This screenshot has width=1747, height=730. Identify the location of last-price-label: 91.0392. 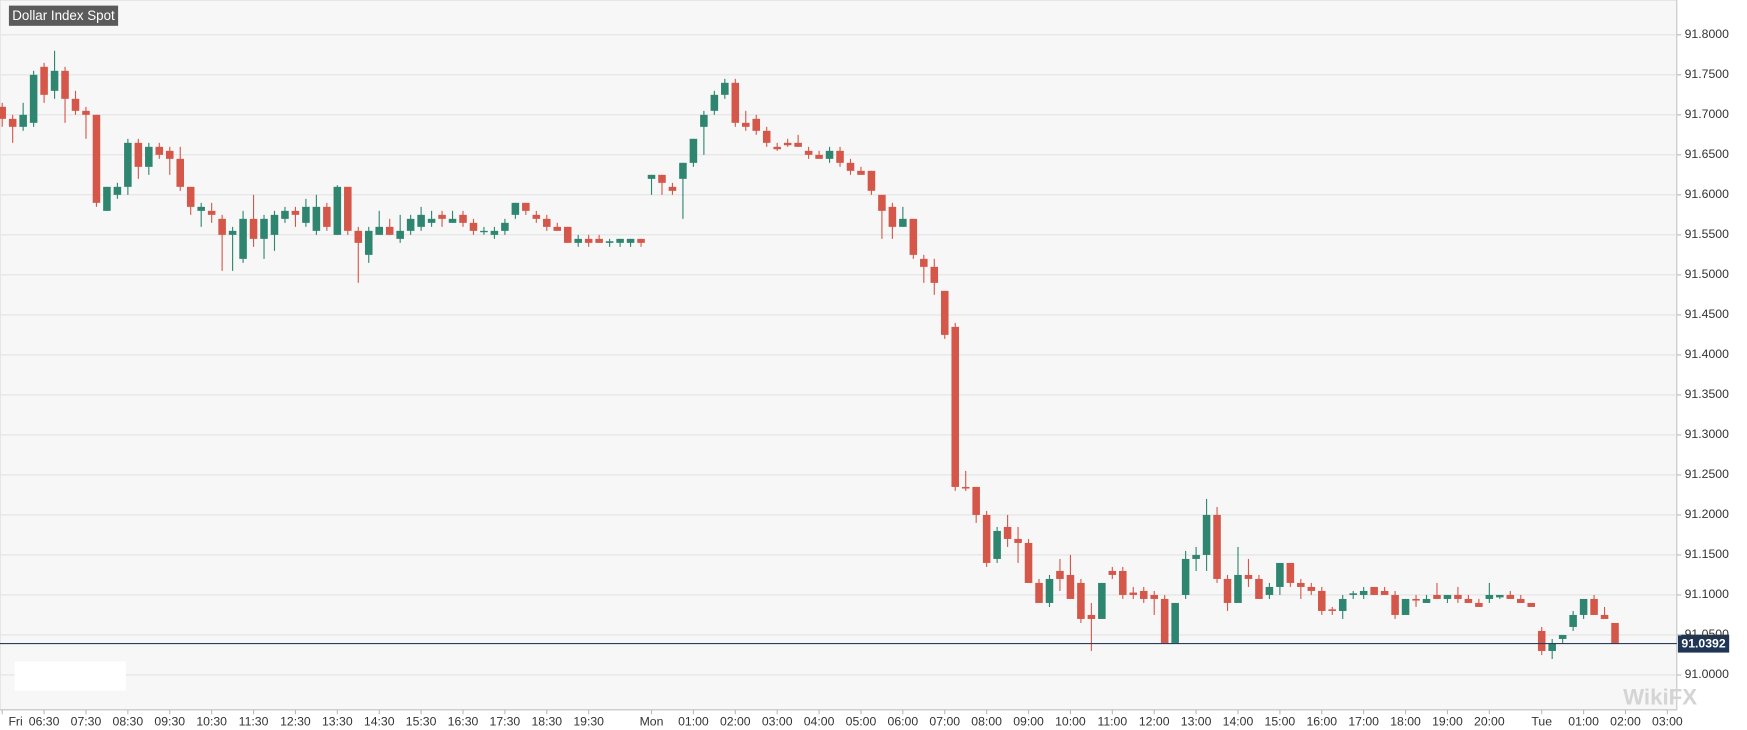
(1703, 643).